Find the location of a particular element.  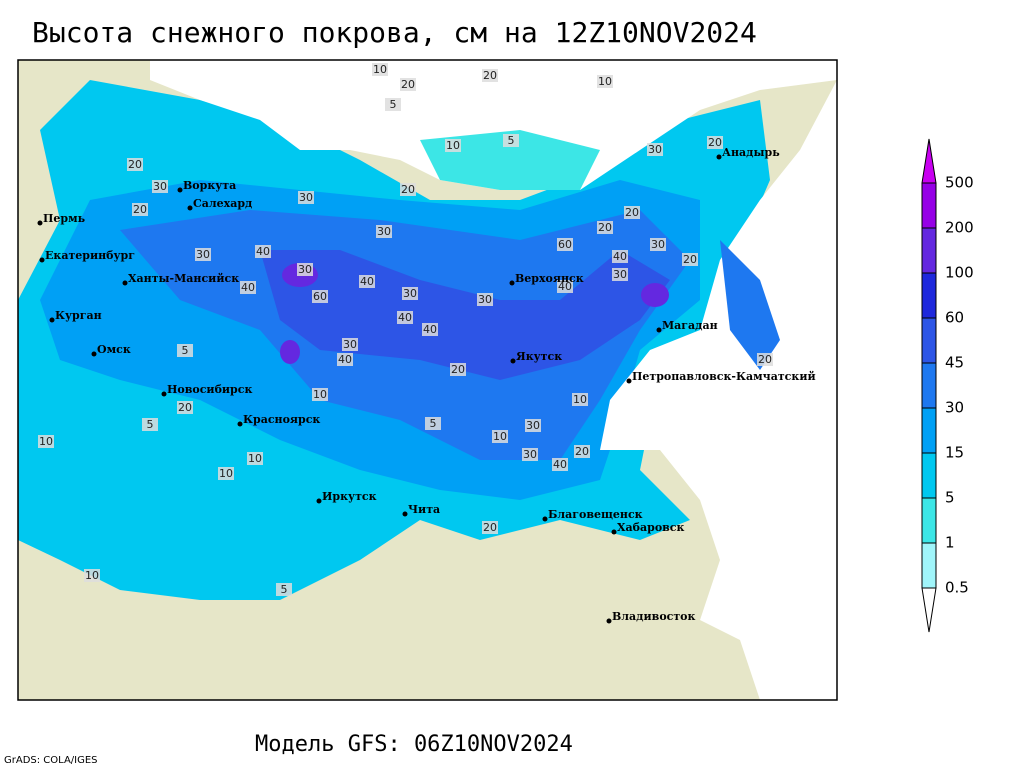

city-label: Верхоянск is located at coordinates (549, 278).